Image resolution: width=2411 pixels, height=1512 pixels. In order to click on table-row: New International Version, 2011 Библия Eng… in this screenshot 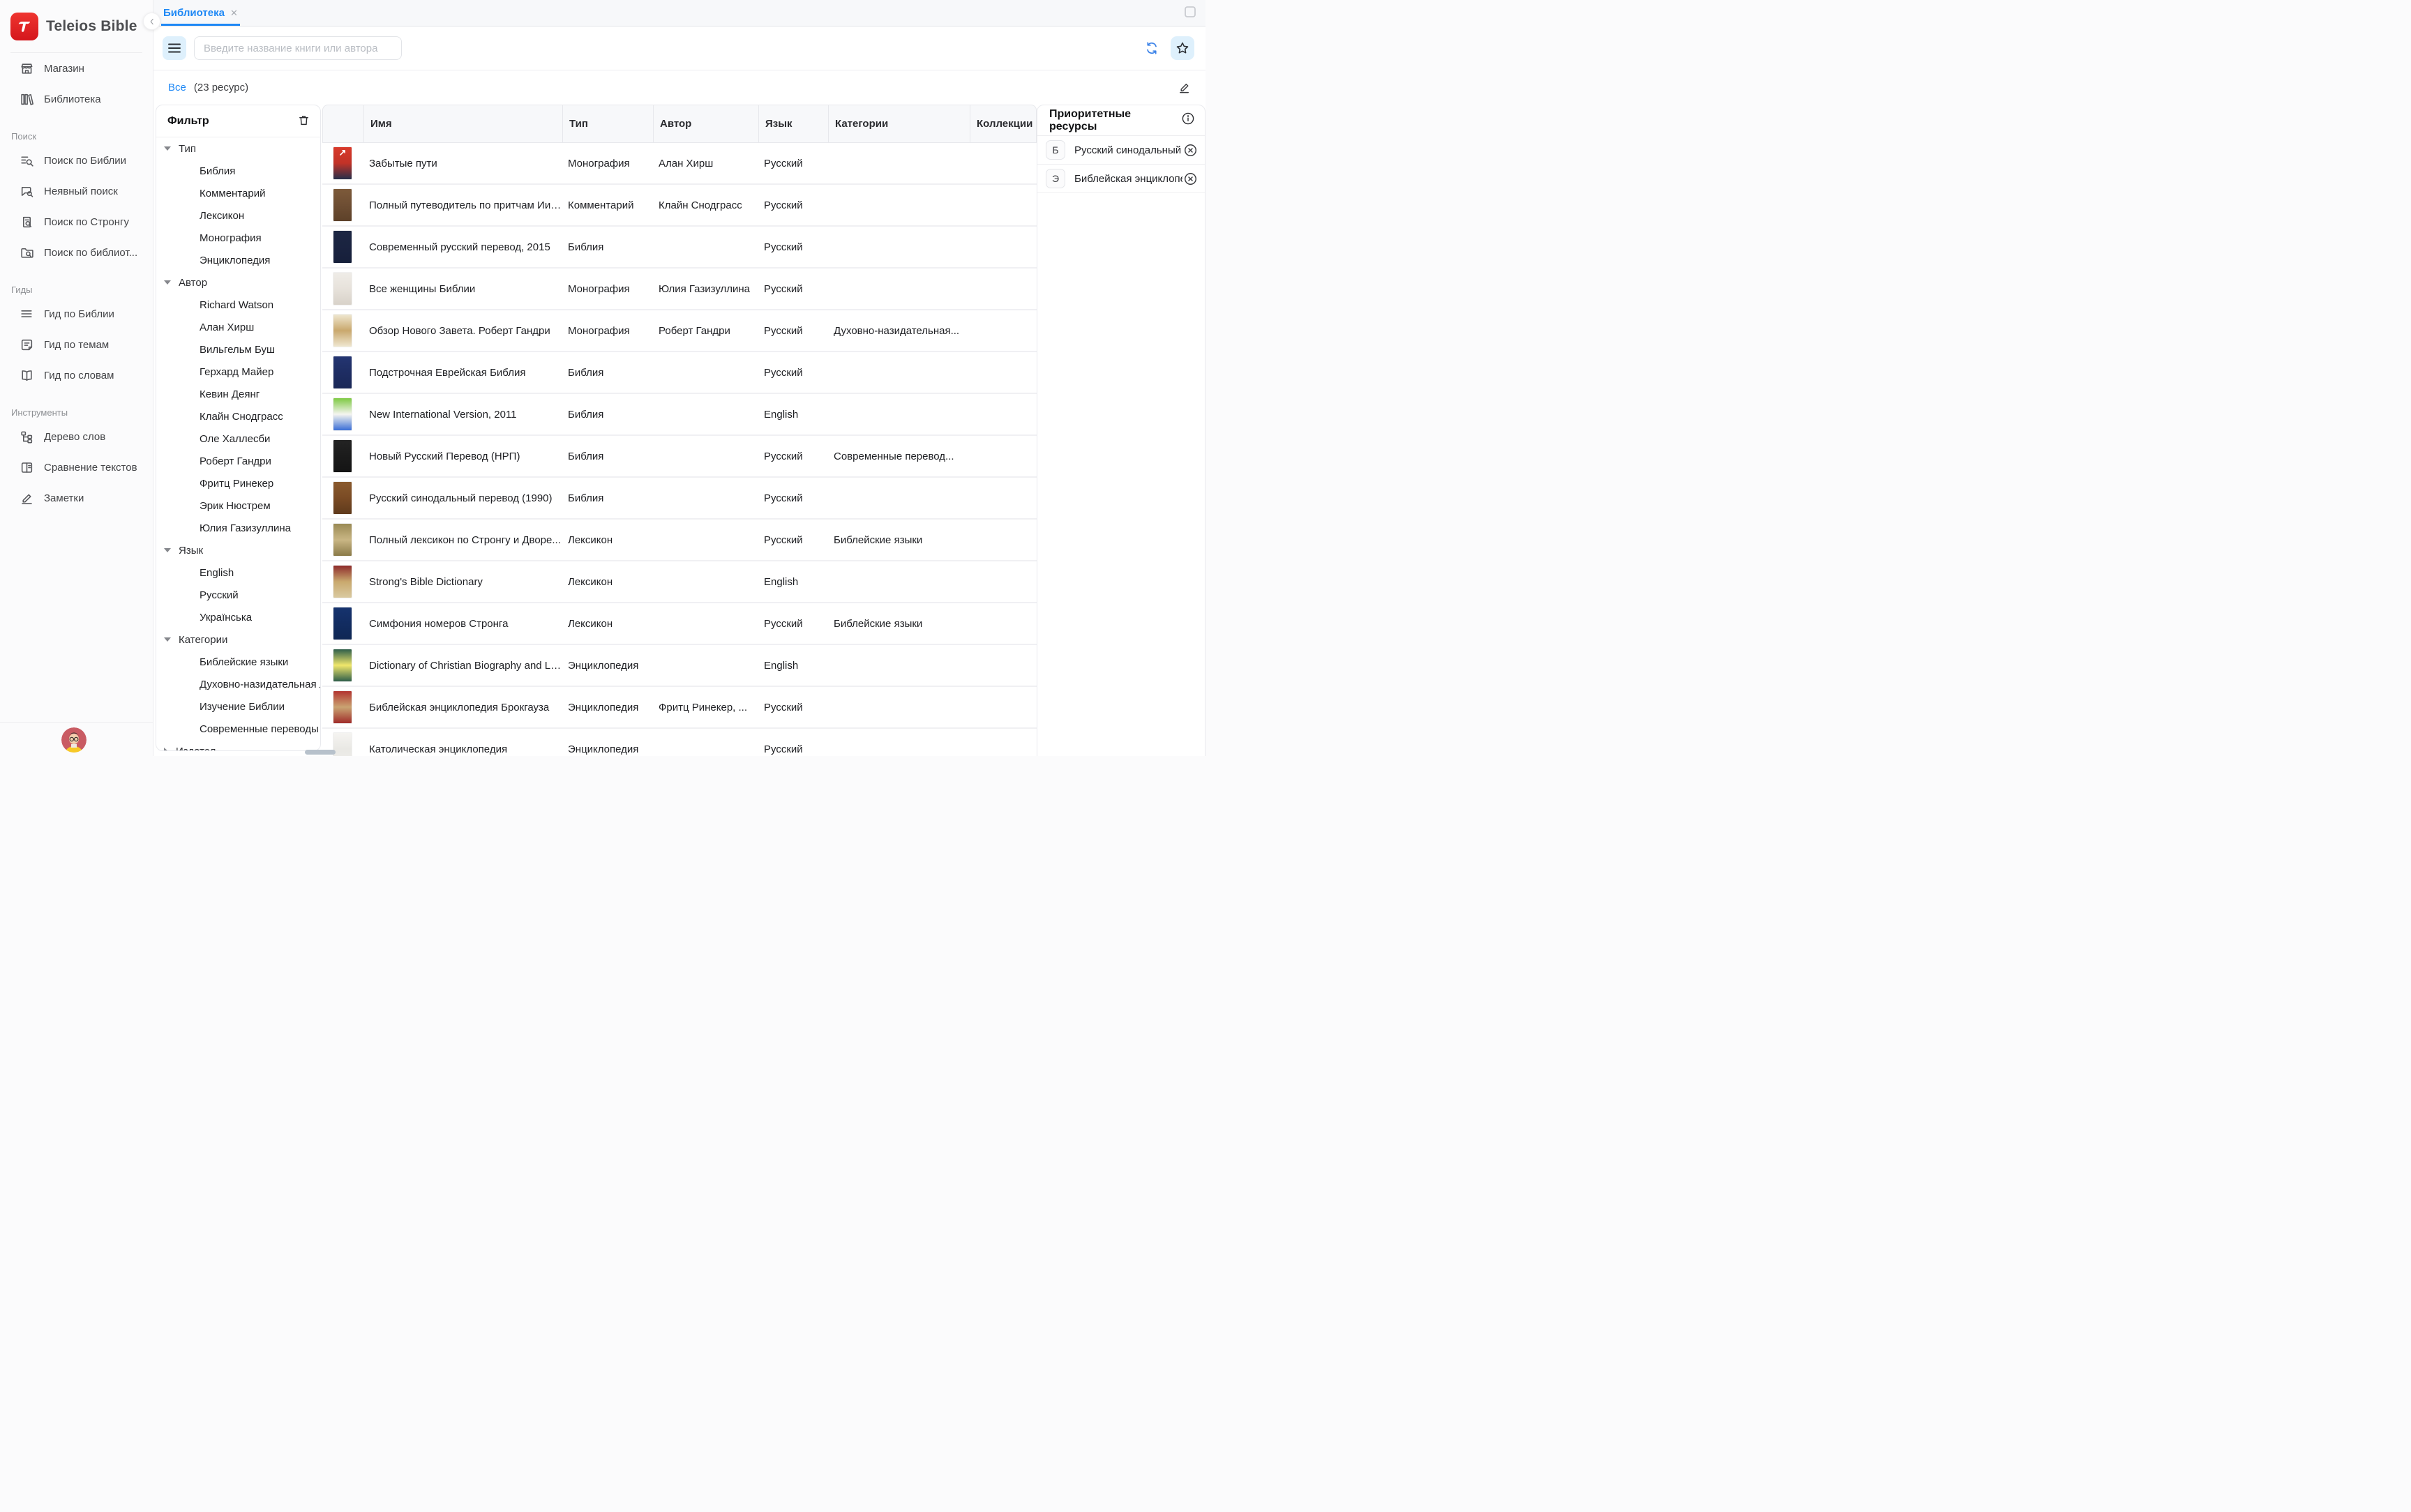, I will do `click(679, 415)`.